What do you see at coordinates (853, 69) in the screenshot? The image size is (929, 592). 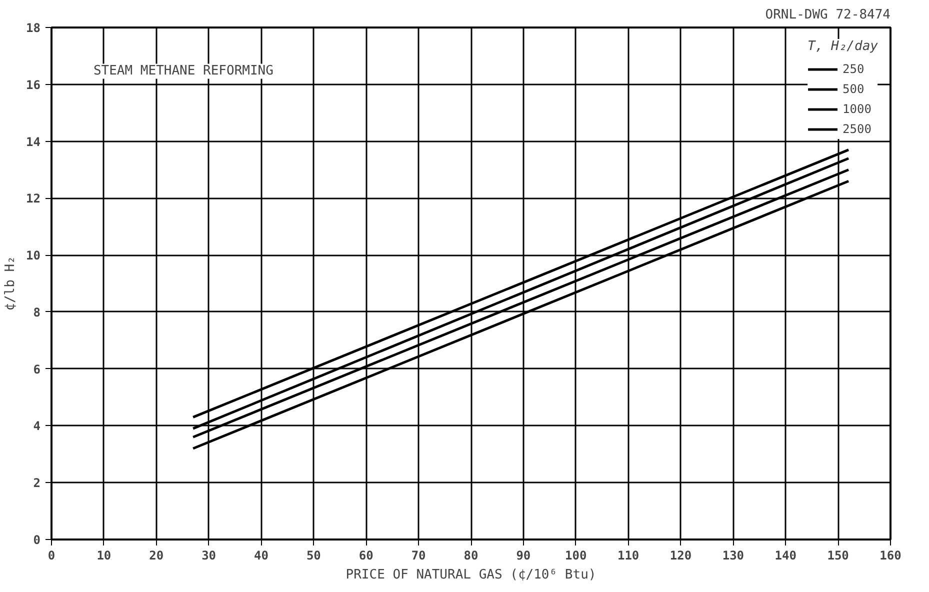 I see `legend-label: 250` at bounding box center [853, 69].